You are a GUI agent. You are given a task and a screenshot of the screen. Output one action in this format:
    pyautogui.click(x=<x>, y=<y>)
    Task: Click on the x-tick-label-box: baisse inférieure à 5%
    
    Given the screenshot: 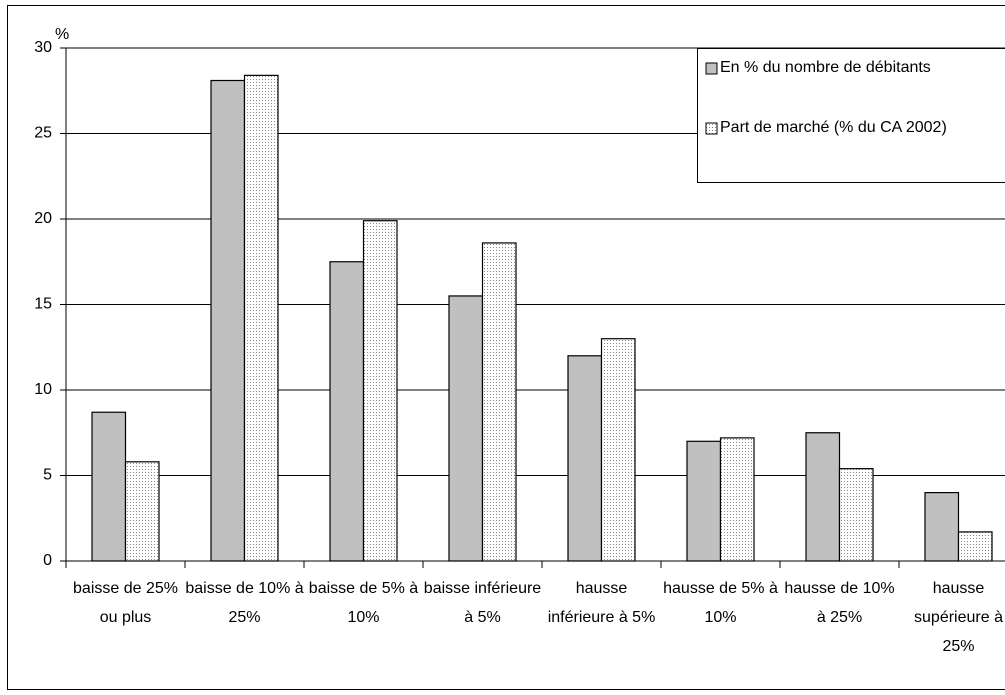 What is the action you would take?
    pyautogui.click(x=482, y=603)
    